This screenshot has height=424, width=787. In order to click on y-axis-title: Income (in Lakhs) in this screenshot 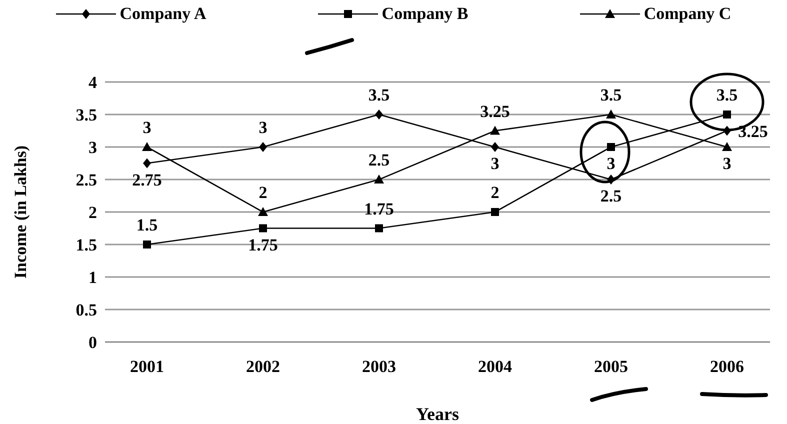, I will do `click(20, 212)`.